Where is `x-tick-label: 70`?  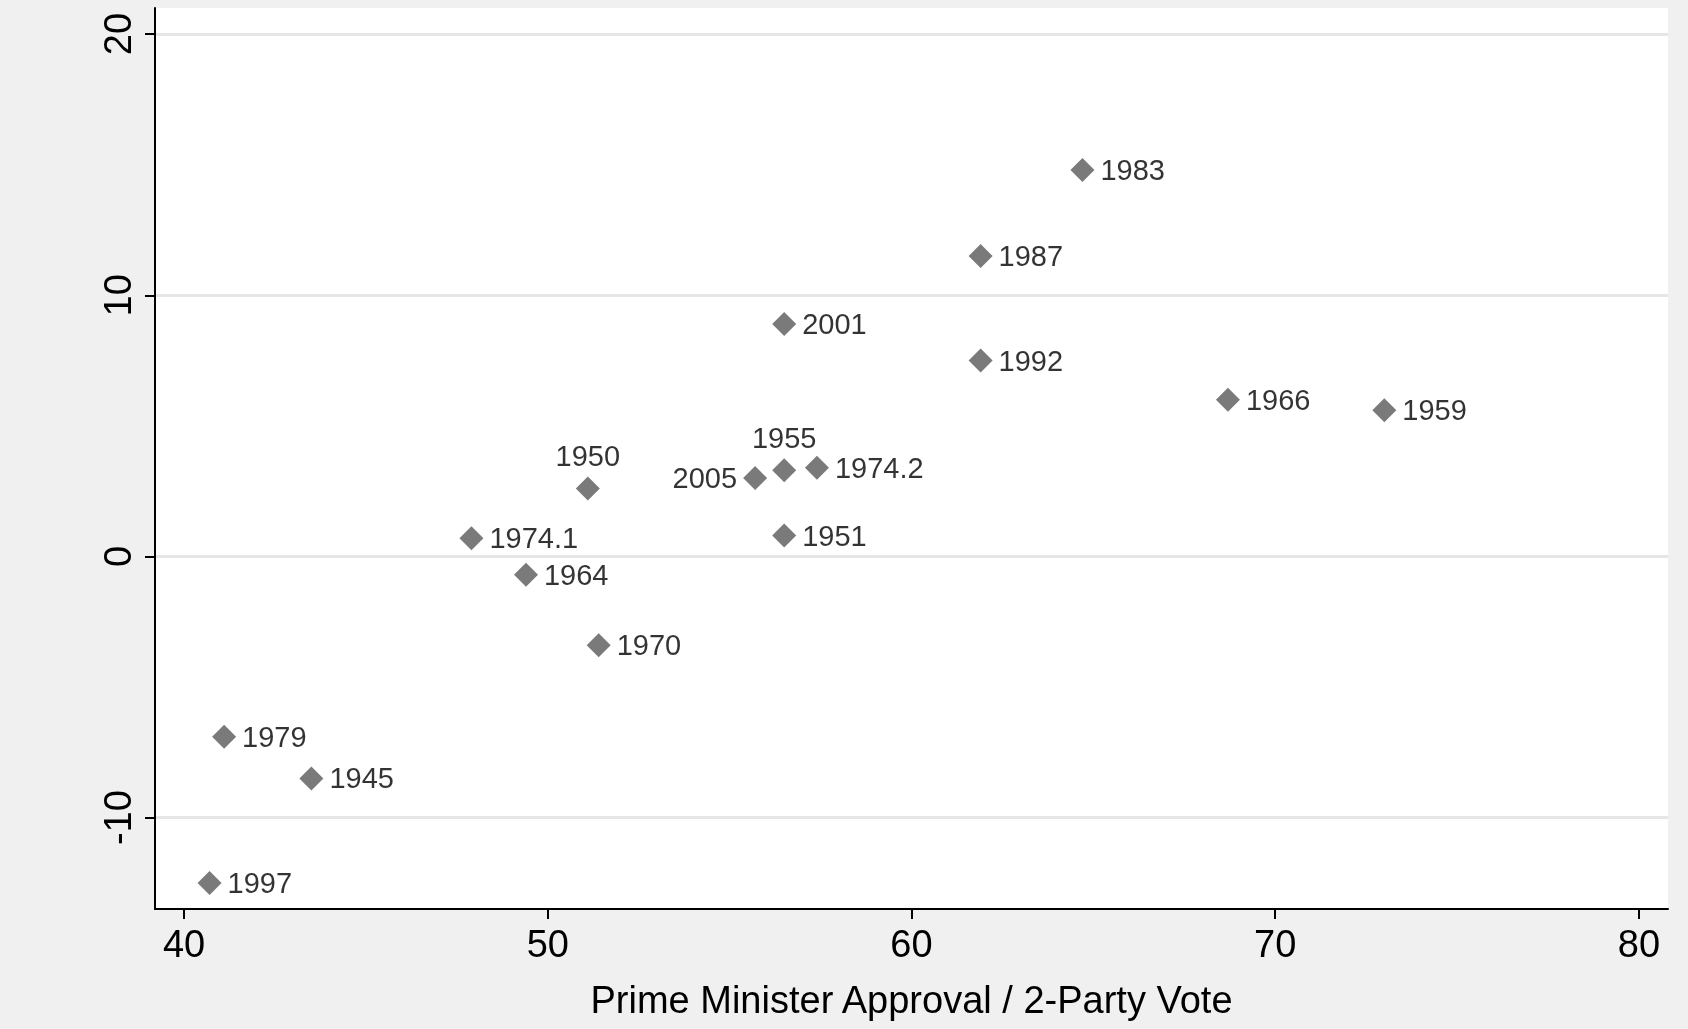
x-tick-label: 70 is located at coordinates (1275, 944).